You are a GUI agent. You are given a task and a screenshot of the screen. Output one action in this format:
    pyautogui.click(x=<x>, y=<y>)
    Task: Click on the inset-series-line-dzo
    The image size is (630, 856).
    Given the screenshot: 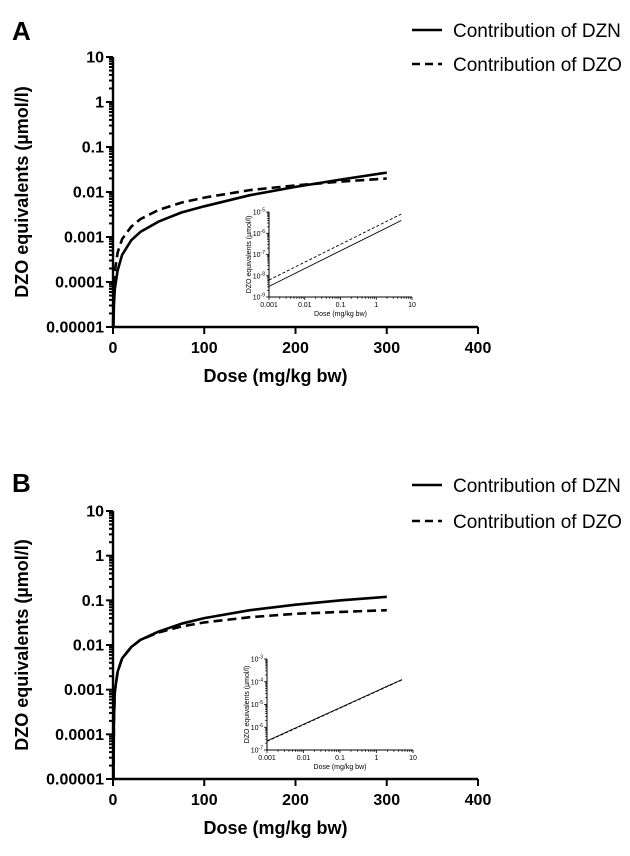 What is the action you would take?
    pyautogui.click(x=335, y=247)
    